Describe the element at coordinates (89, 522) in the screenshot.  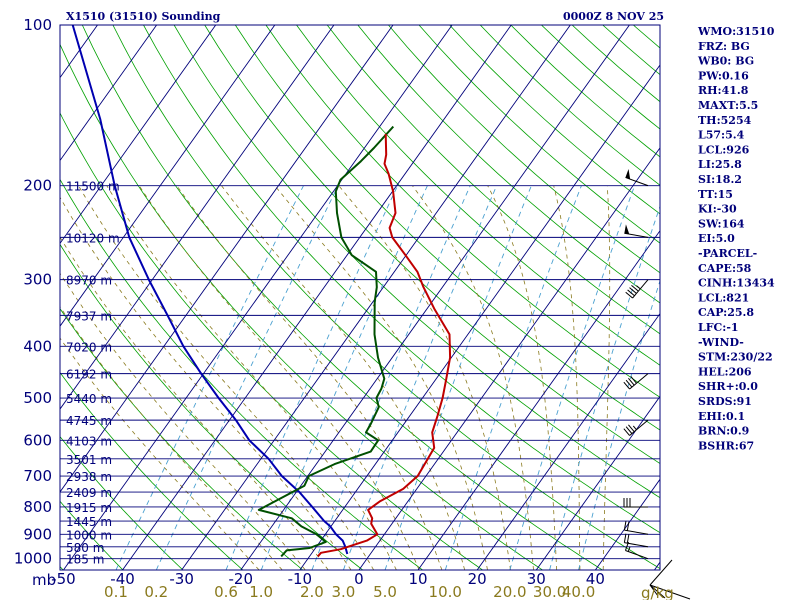
I see `height-label: 1445 m` at that location.